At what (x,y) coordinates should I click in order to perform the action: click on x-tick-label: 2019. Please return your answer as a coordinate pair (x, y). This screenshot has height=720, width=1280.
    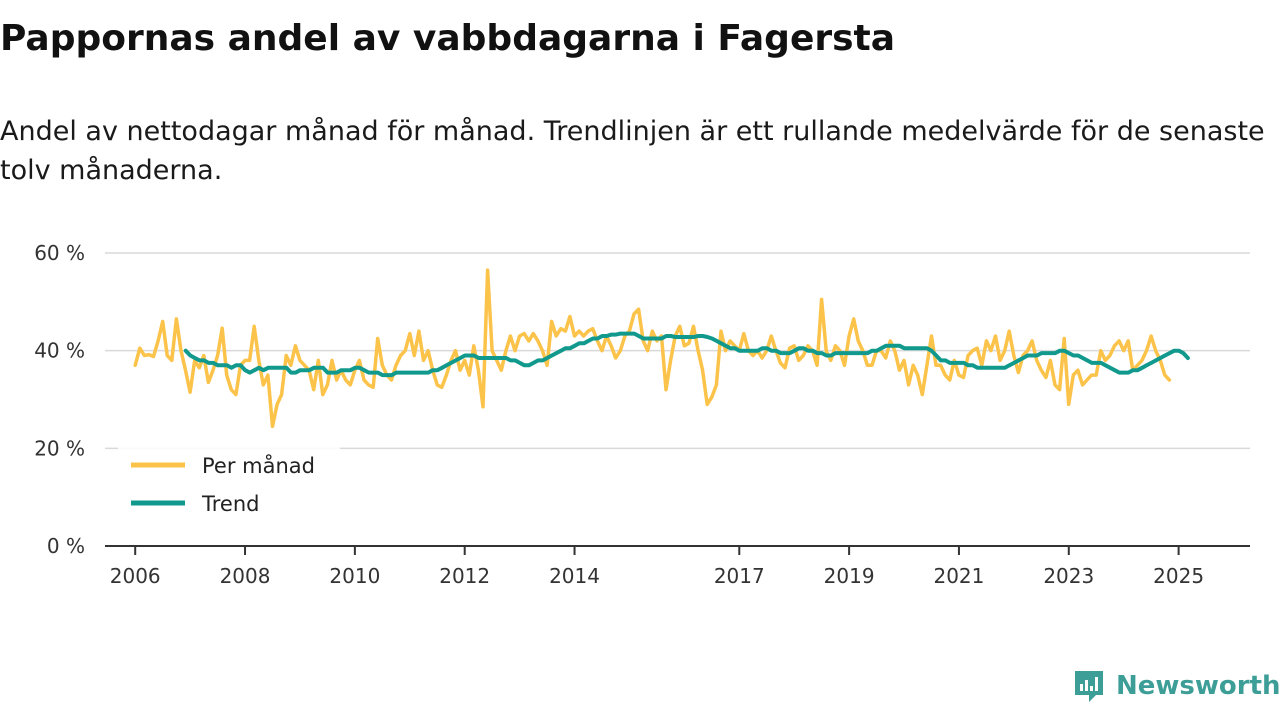
    Looking at the image, I should click on (849, 576).